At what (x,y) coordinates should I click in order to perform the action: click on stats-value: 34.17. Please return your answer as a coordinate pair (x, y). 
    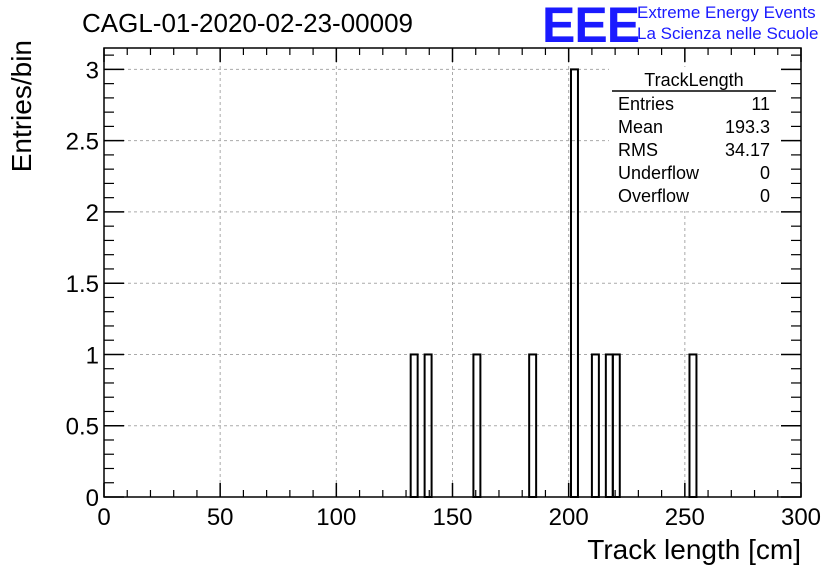
    Looking at the image, I should click on (747, 150).